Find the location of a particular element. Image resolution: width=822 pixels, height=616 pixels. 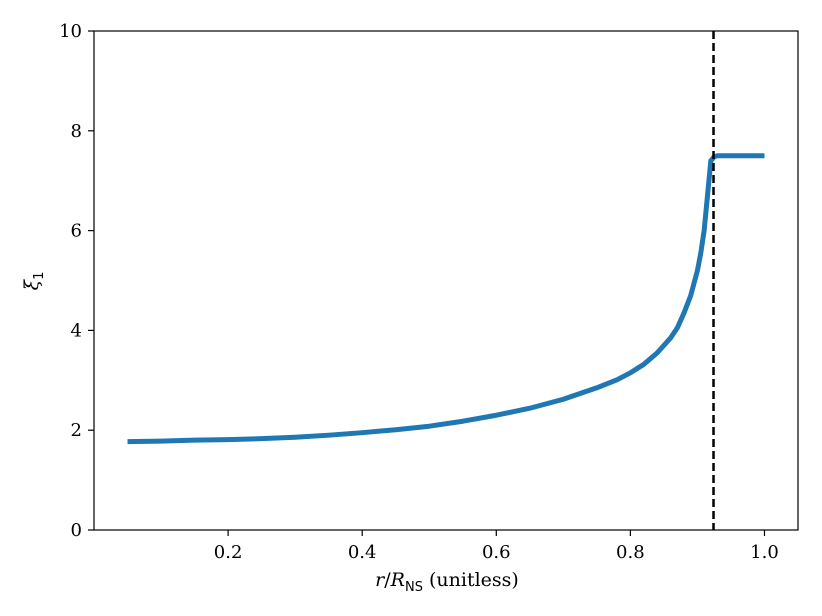

x-label-slash: / is located at coordinates (387, 580).